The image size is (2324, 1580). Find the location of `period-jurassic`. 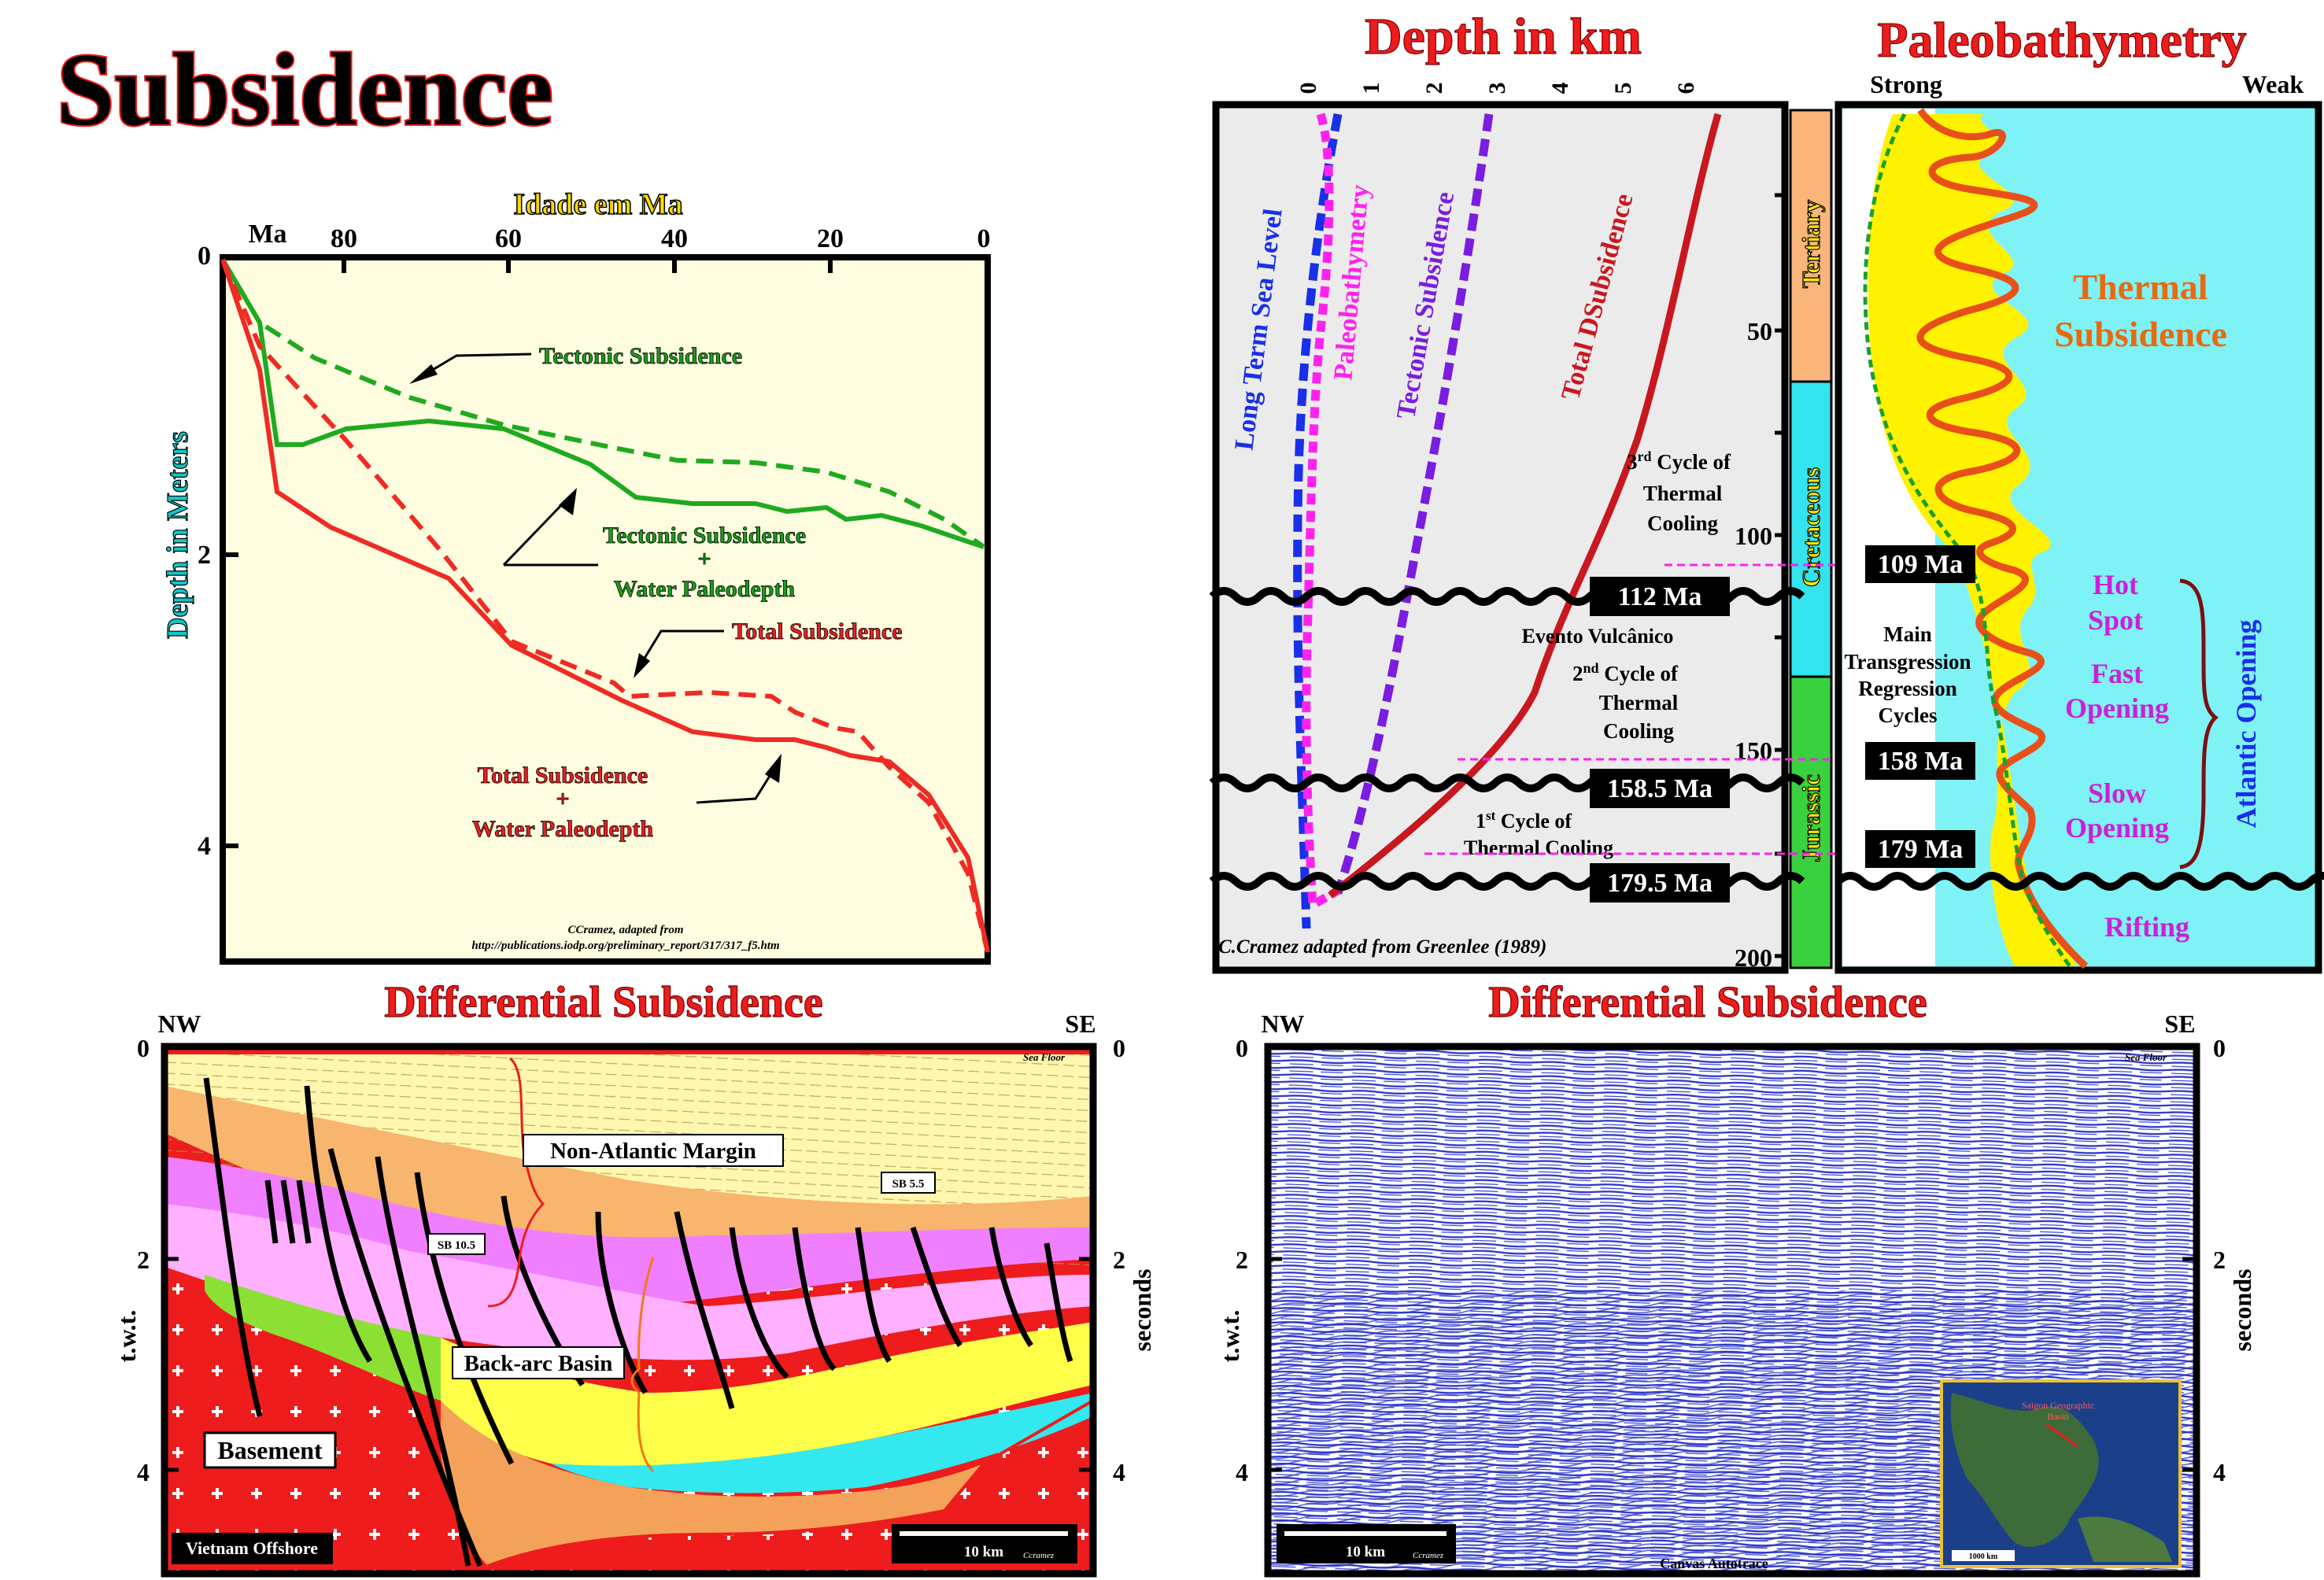

period-jurassic is located at coordinates (1811, 822).